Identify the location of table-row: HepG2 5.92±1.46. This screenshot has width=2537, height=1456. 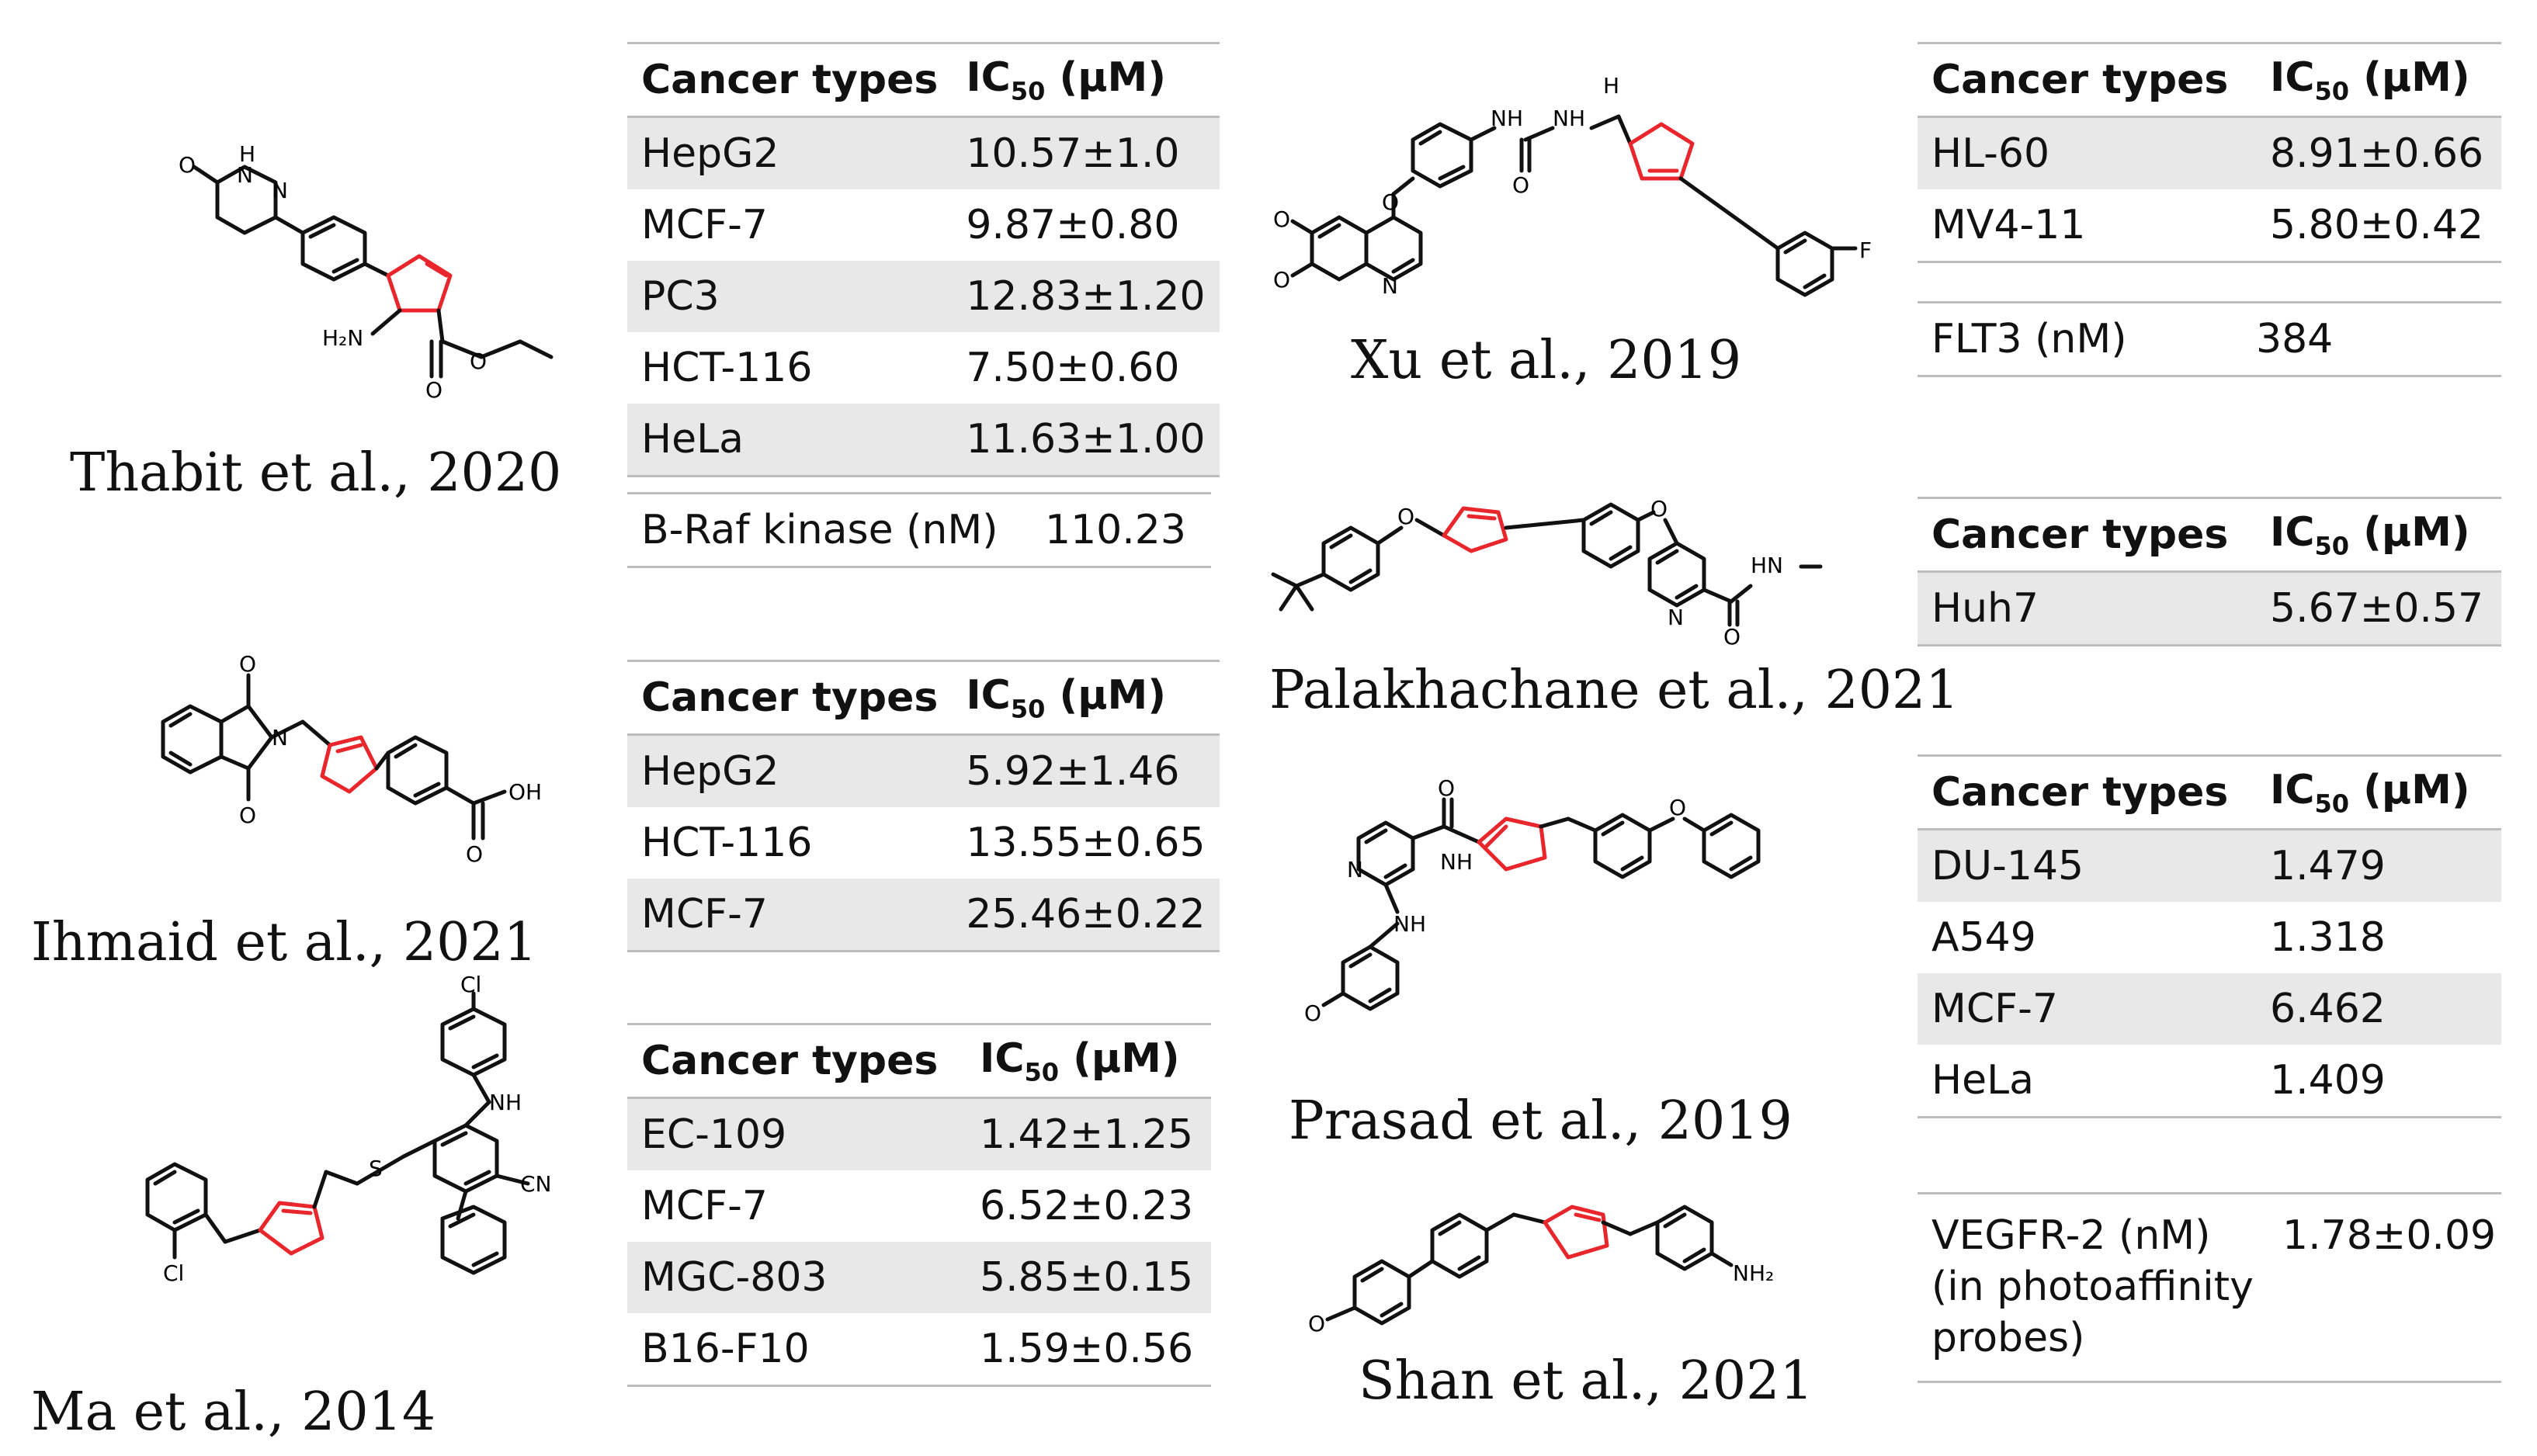
(923, 771).